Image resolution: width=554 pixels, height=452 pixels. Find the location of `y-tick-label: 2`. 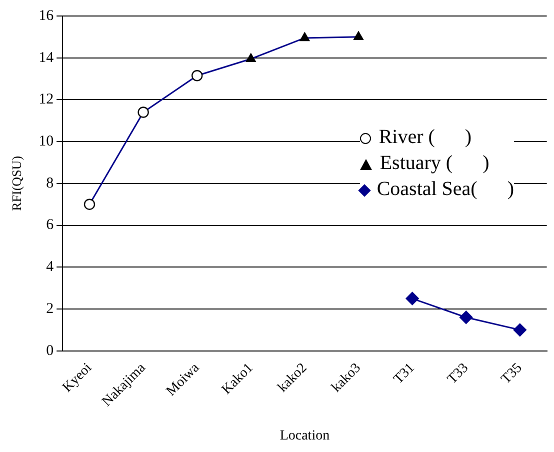

y-tick-label: 2 is located at coordinates (50, 308).